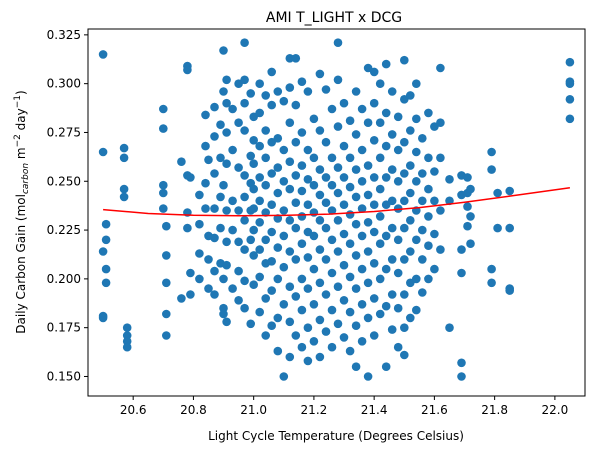 This screenshot has width=592, height=453. What do you see at coordinates (18, 101) in the screenshot?
I see `y-axis-title-sup2: −1` at bounding box center [18, 101].